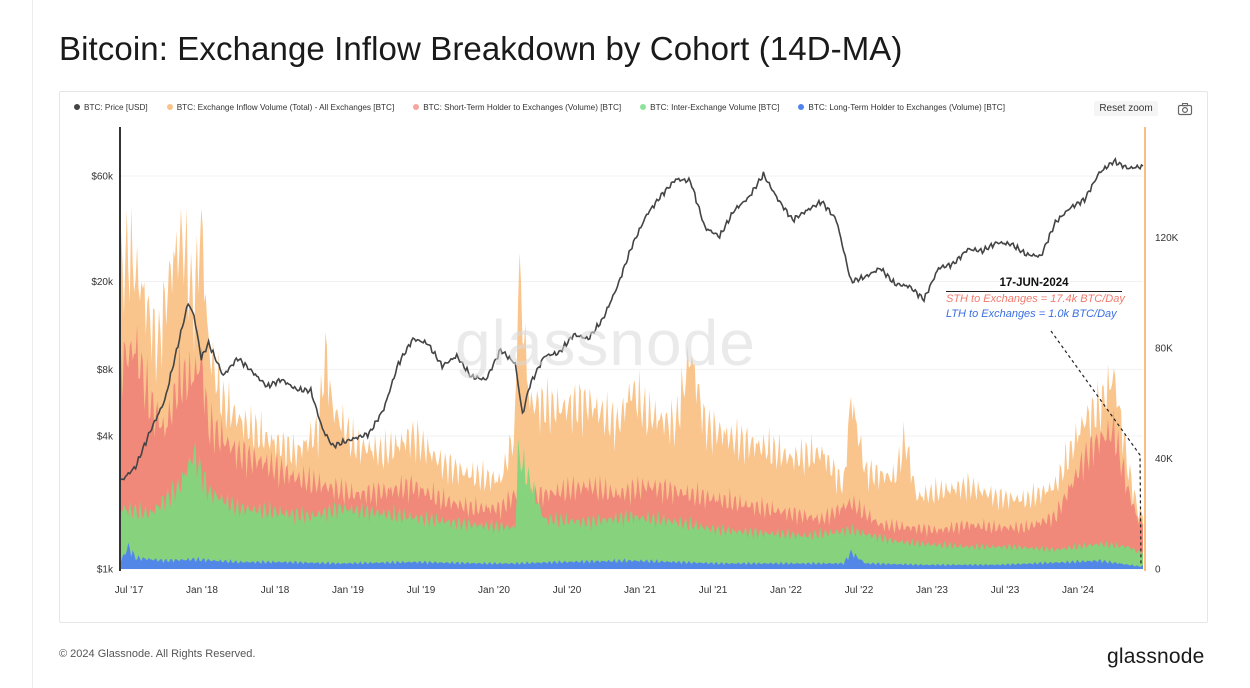  What do you see at coordinates (129, 590) in the screenshot?
I see `x-tick-label: Jul '17` at bounding box center [129, 590].